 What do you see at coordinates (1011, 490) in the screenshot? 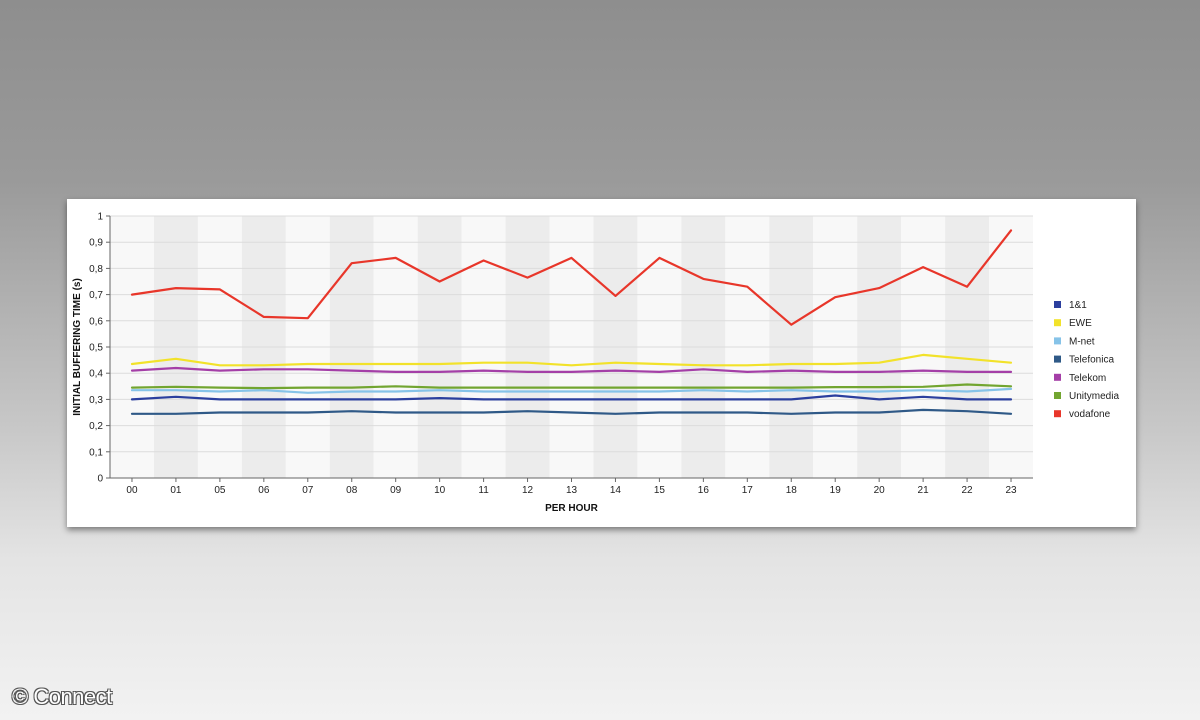
I see `x-tick-label: 23` at bounding box center [1011, 490].